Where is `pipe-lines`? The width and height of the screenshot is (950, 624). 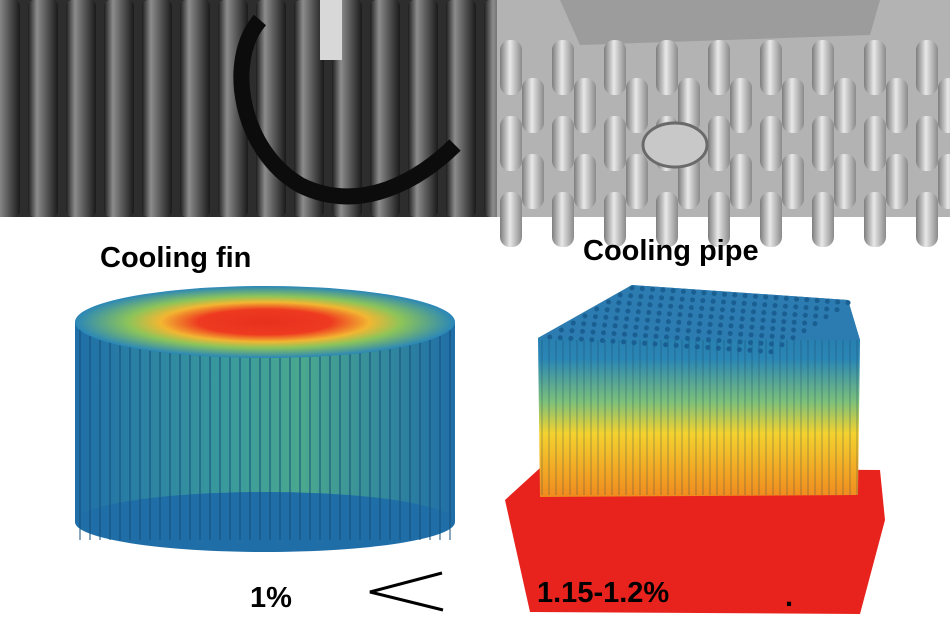 pipe-lines is located at coordinates (699, 390).